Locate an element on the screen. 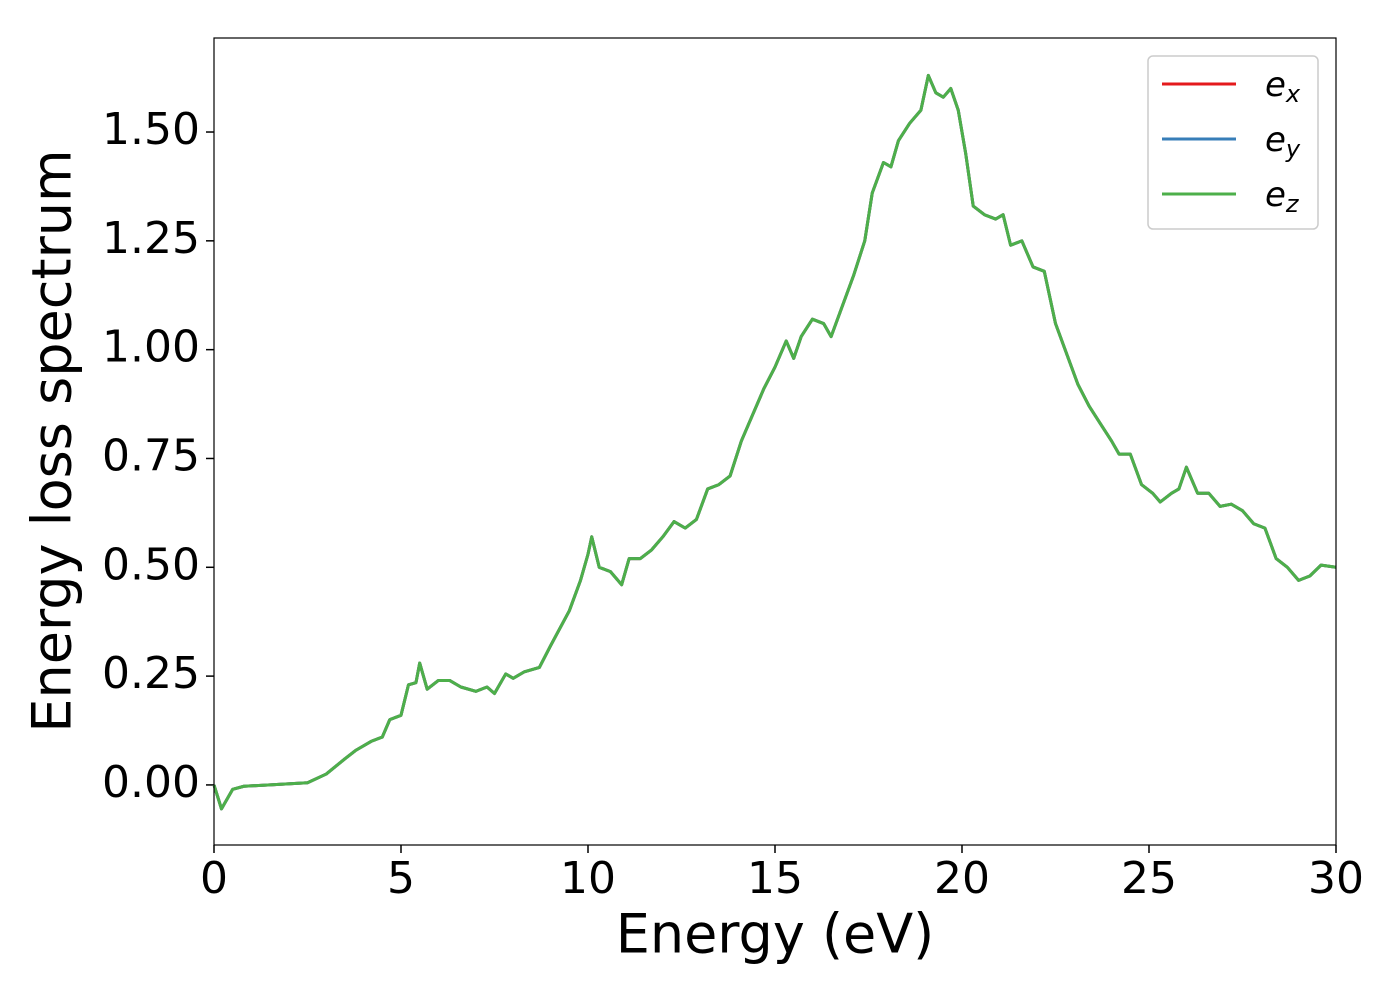 This screenshot has width=1400, height=1000. x-tick-label: 30 is located at coordinates (1336, 878).